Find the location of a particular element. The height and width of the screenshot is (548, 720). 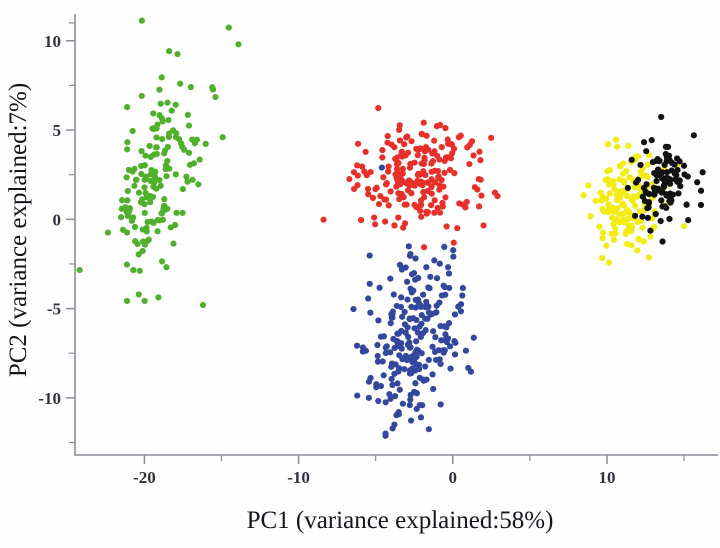

series-red-cluster is located at coordinates (409, 178).